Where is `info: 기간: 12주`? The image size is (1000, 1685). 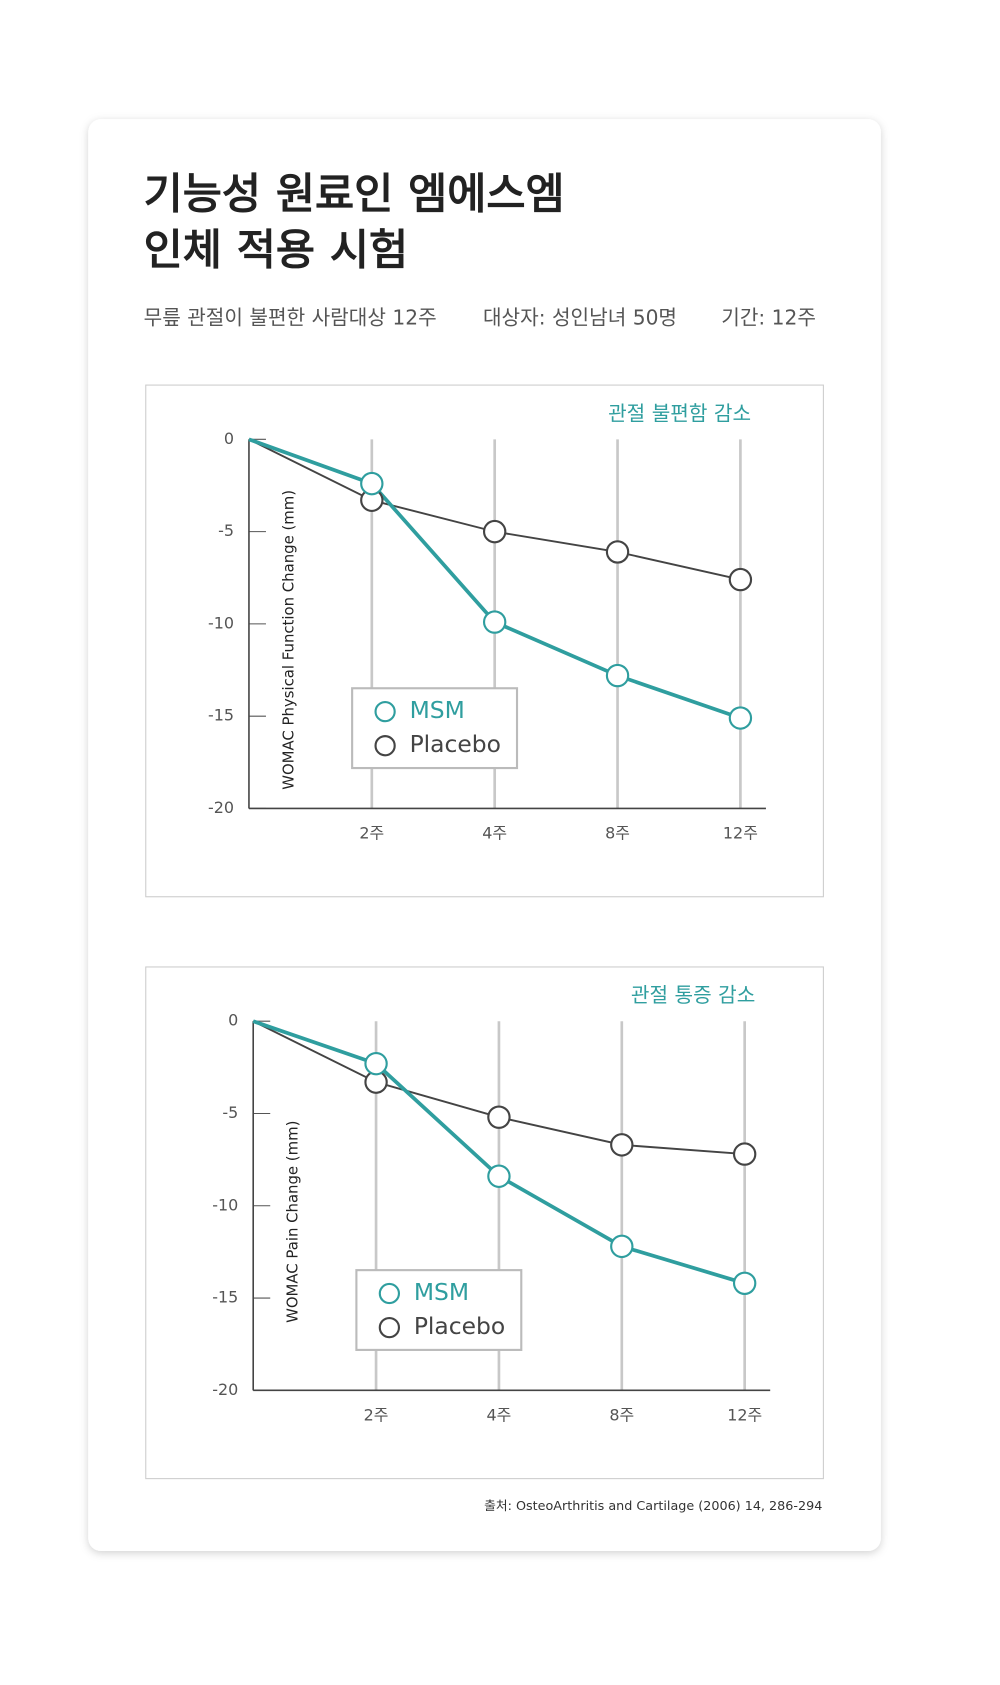
info: 기간: 12주 is located at coordinates (768, 318).